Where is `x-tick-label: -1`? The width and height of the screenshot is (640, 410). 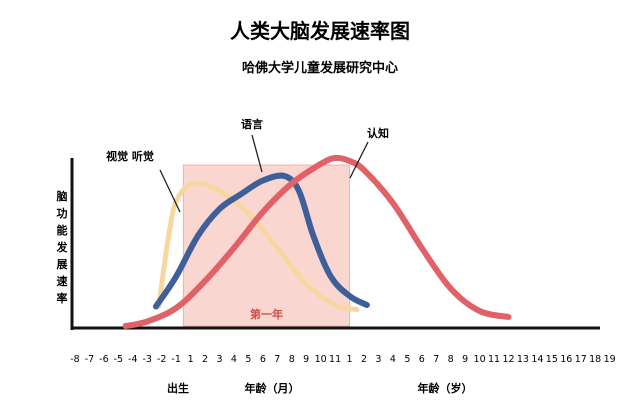 x-tick-label: -1 is located at coordinates (175, 359).